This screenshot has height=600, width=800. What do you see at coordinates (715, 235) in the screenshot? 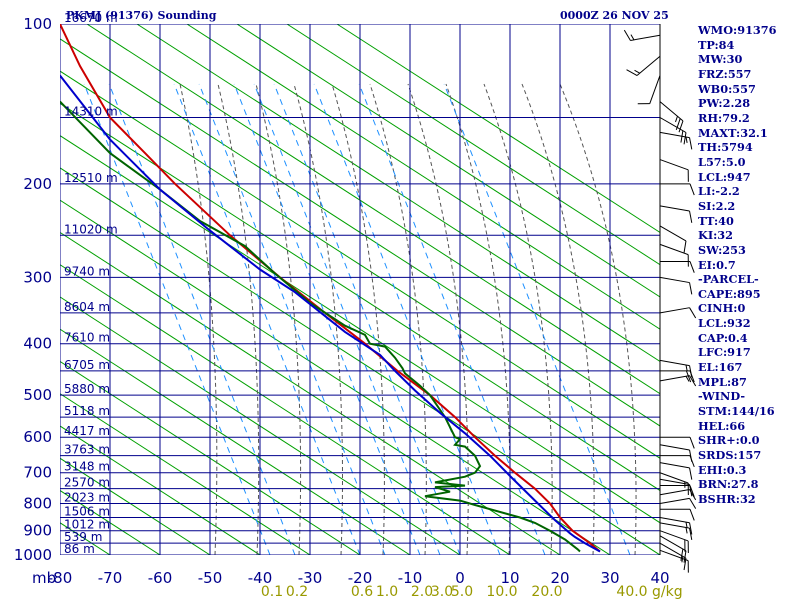
I see `index-item: KI:32` at bounding box center [715, 235].